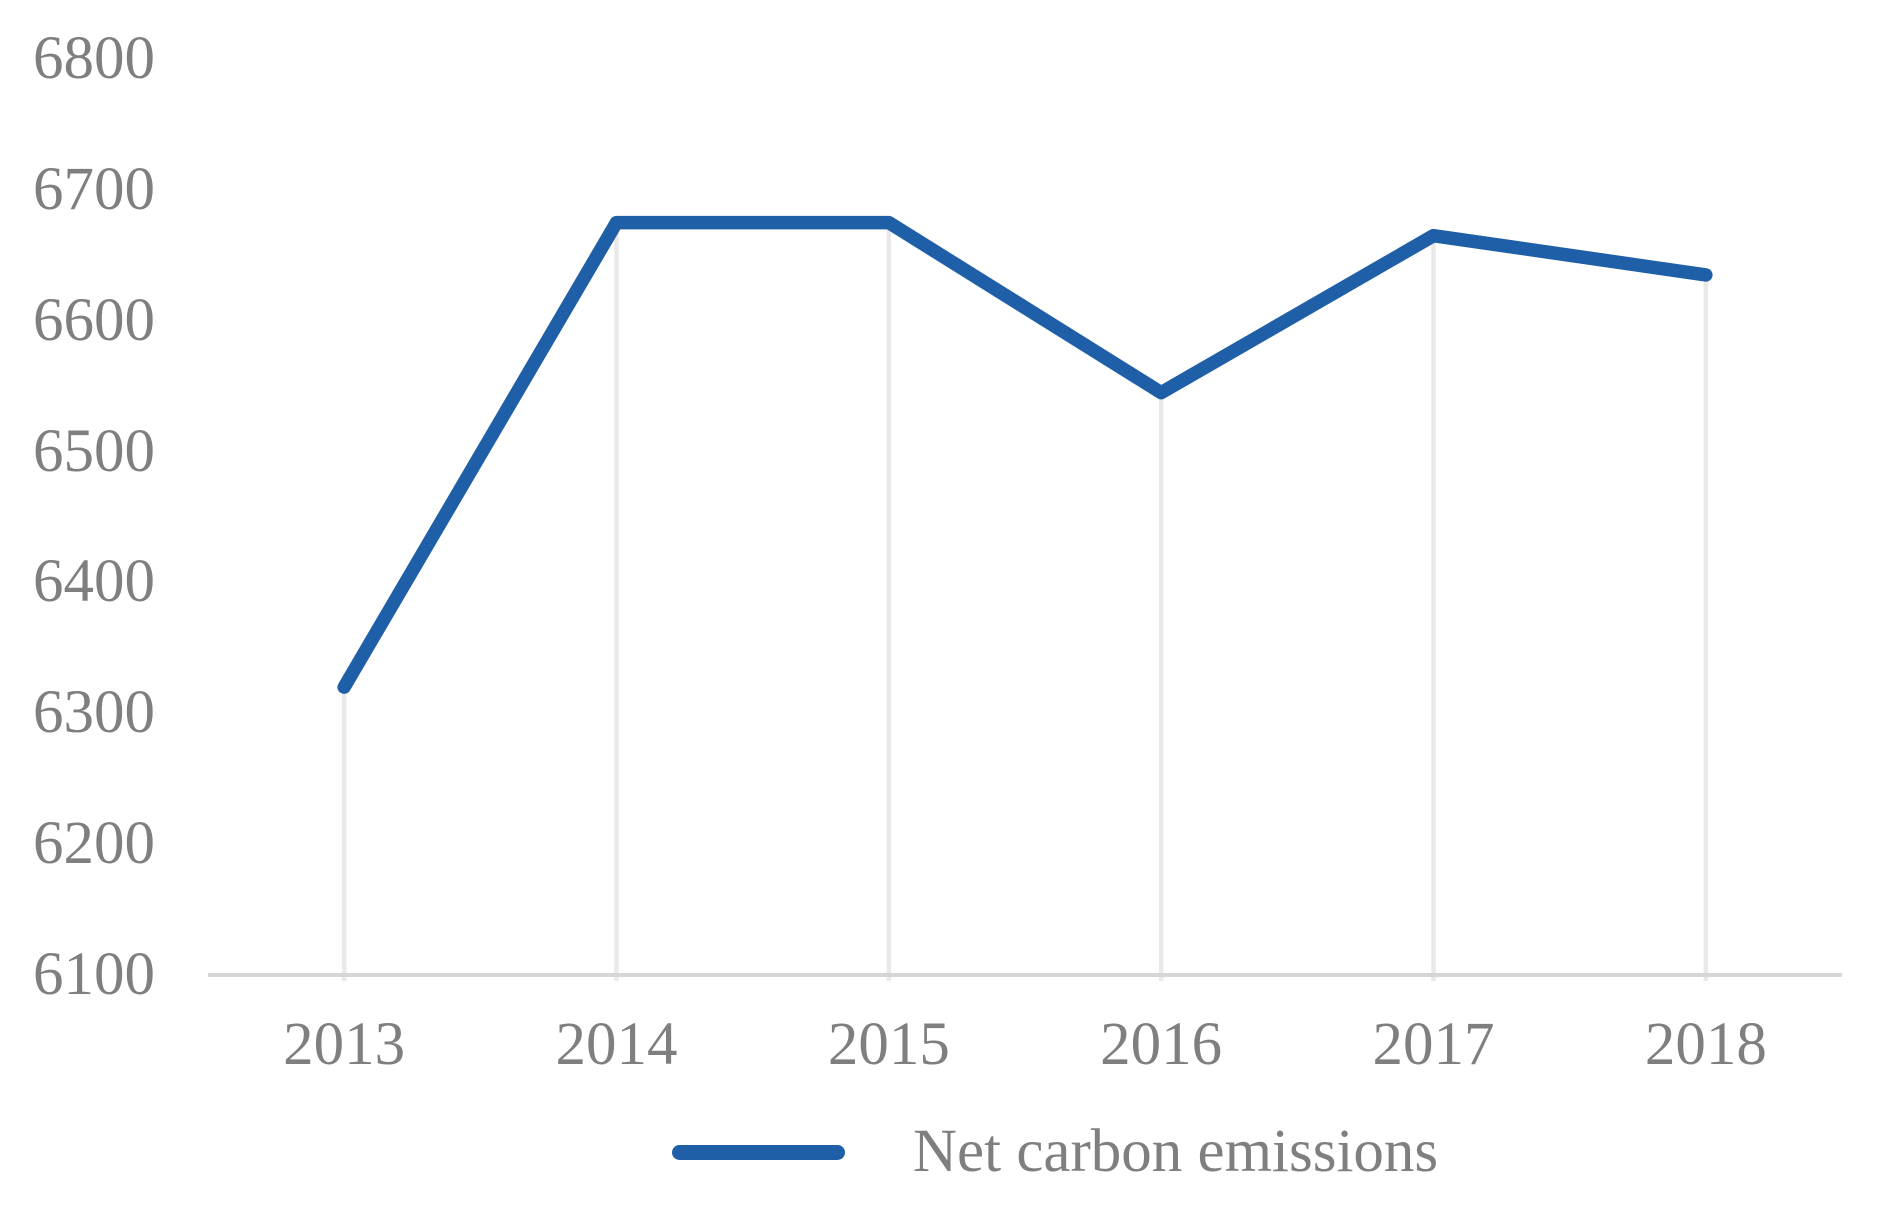 The image size is (1882, 1206). I want to click on x-tick-label: 2017, so click(1433, 1044).